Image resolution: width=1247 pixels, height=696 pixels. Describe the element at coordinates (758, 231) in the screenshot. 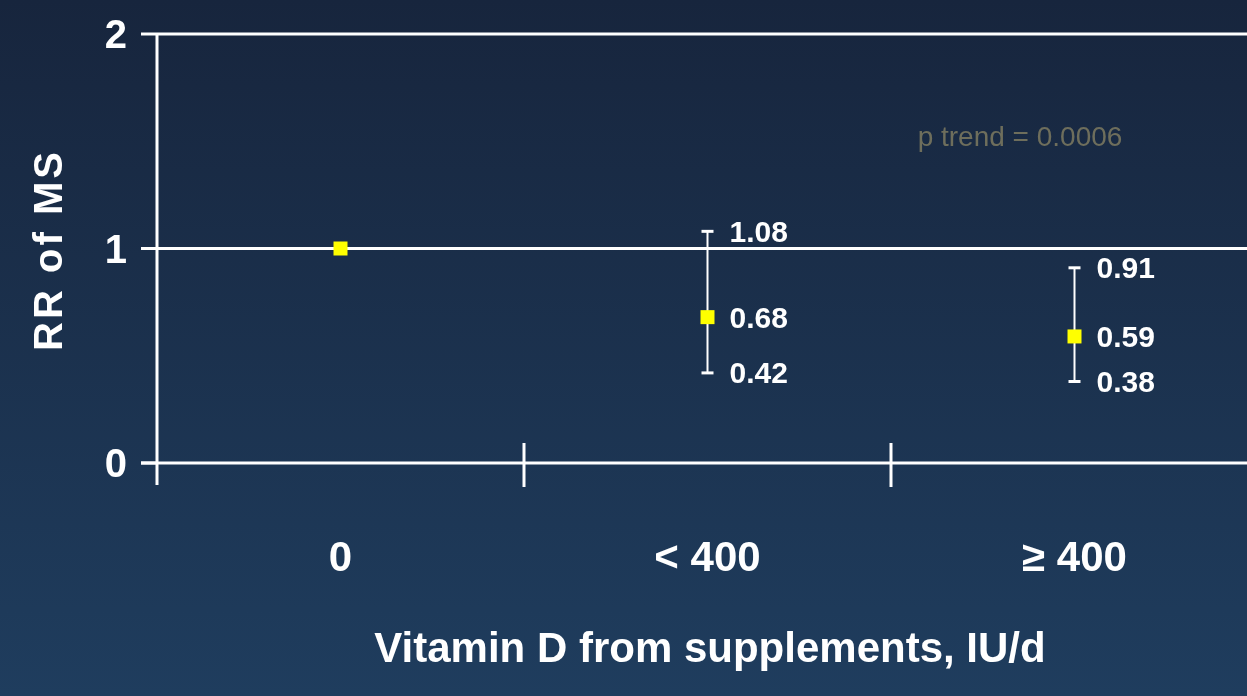

I see `annotation: 1.08` at that location.